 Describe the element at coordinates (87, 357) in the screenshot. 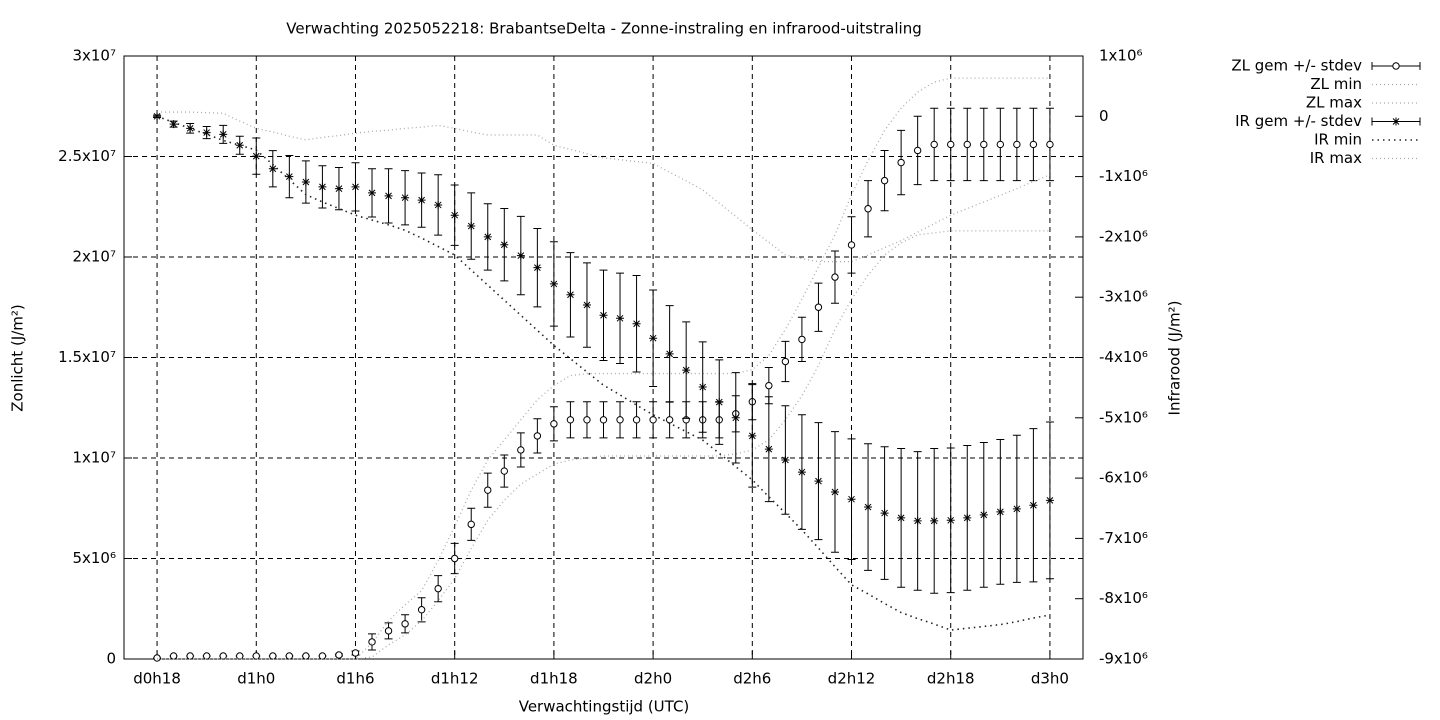

I see `y-tick-label: 1.5x10⁷` at that location.